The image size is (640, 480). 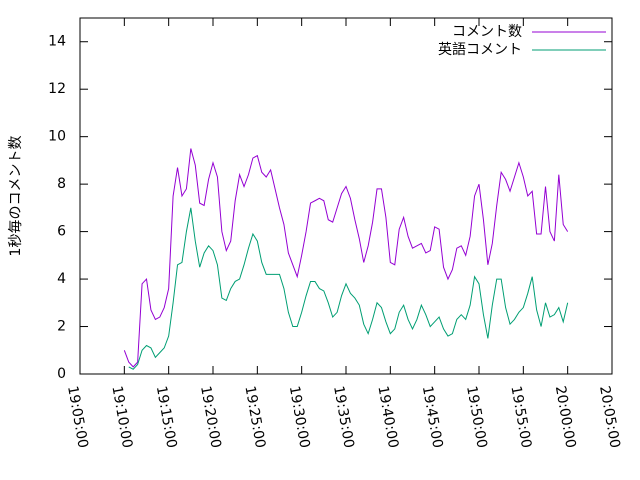 What do you see at coordinates (387, 417) in the screenshot?
I see `x-tick-label: 19:40:00` at bounding box center [387, 417].